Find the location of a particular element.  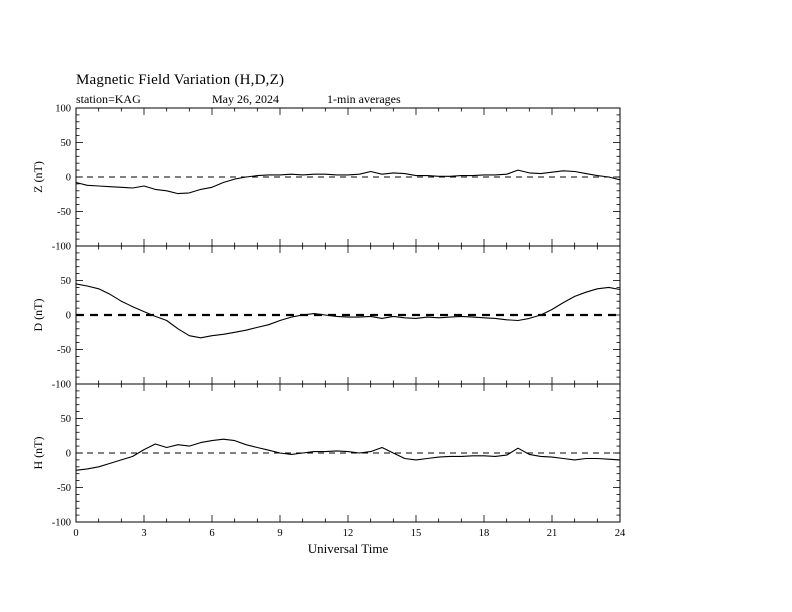

averaging-label: 1-min averages is located at coordinates (364, 99).